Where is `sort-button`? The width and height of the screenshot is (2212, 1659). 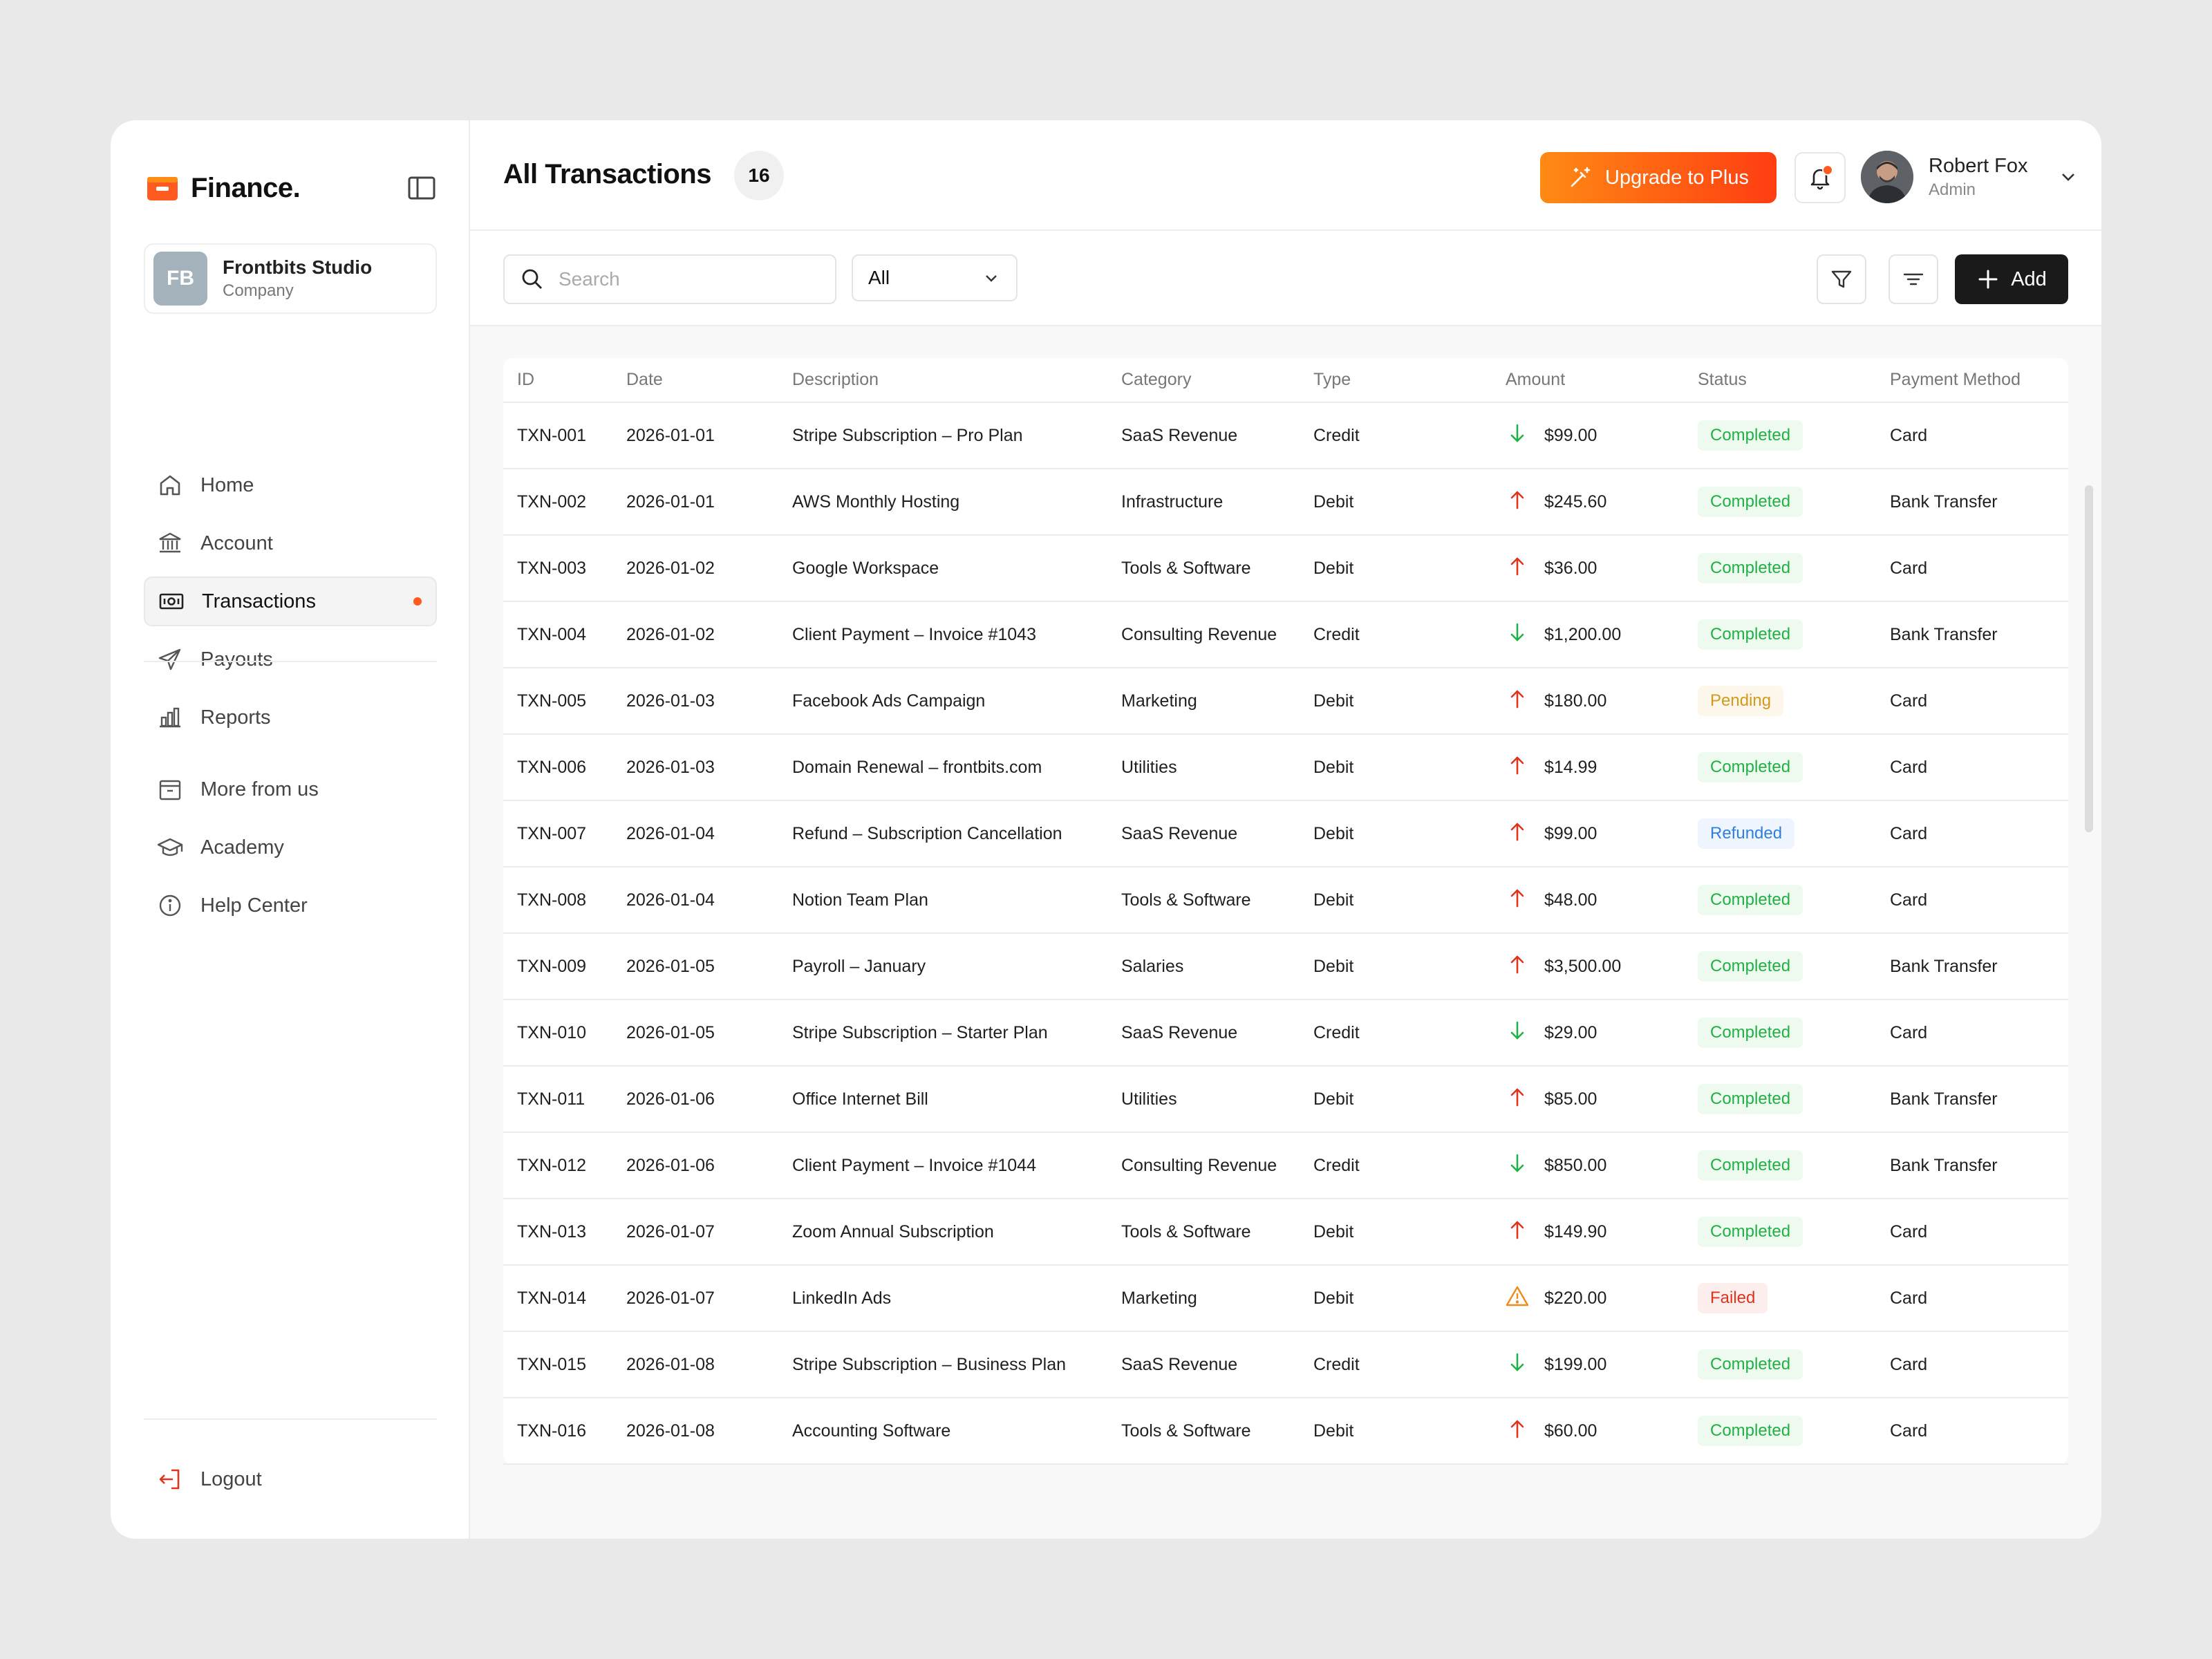
sort-button is located at coordinates (1913, 279).